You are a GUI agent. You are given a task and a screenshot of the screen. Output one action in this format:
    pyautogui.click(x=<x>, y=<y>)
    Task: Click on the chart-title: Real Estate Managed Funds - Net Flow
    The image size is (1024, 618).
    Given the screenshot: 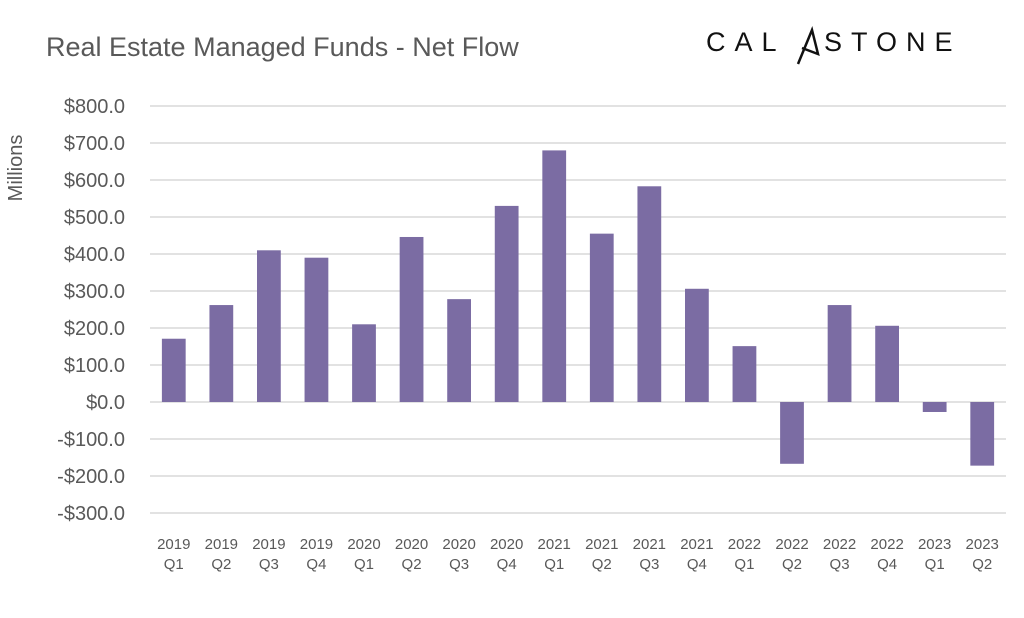 What is the action you would take?
    pyautogui.click(x=282, y=47)
    